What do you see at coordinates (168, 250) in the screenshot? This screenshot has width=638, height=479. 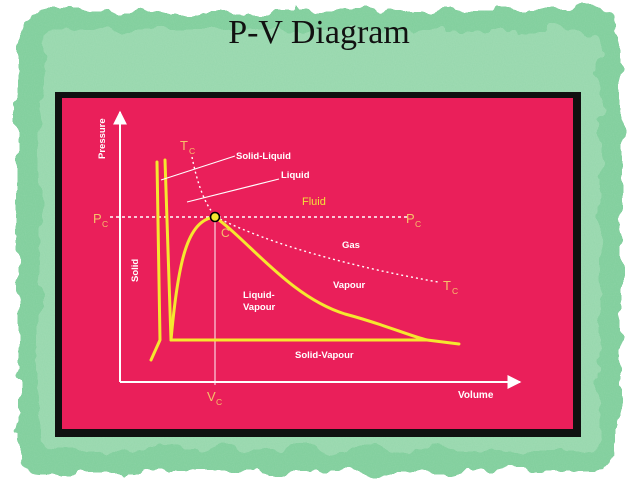 I see `solid-liquid-boundary-line` at bounding box center [168, 250].